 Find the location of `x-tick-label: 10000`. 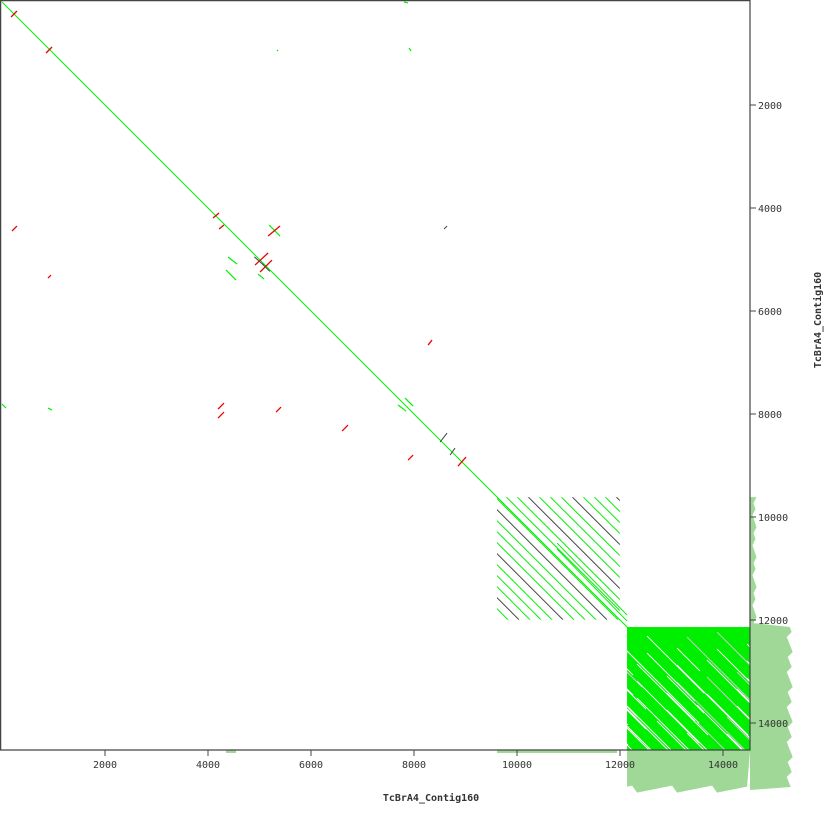

x-tick-label: 10000 is located at coordinates (517, 765).